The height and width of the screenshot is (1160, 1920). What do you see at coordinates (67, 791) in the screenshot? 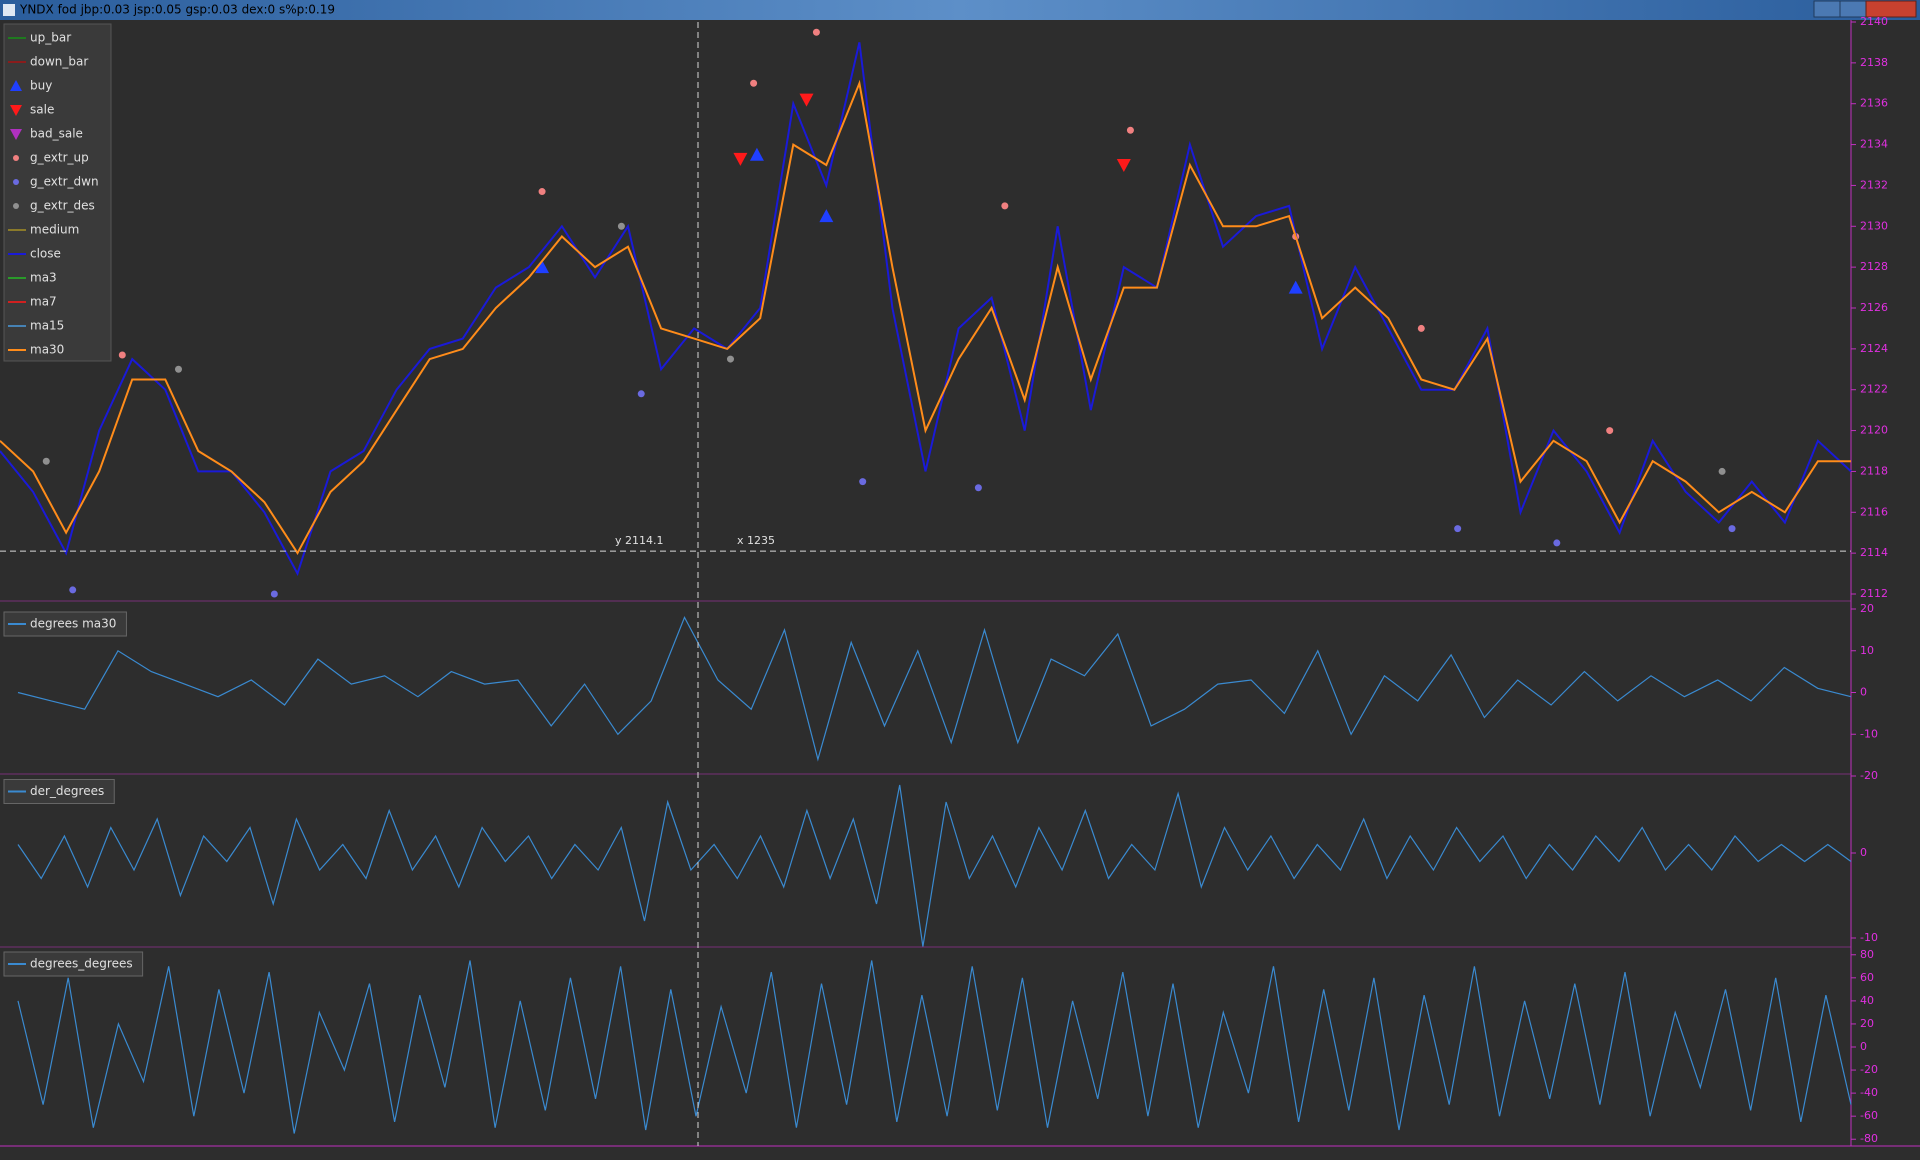
I see `legend-label: der_degrees` at bounding box center [67, 791].